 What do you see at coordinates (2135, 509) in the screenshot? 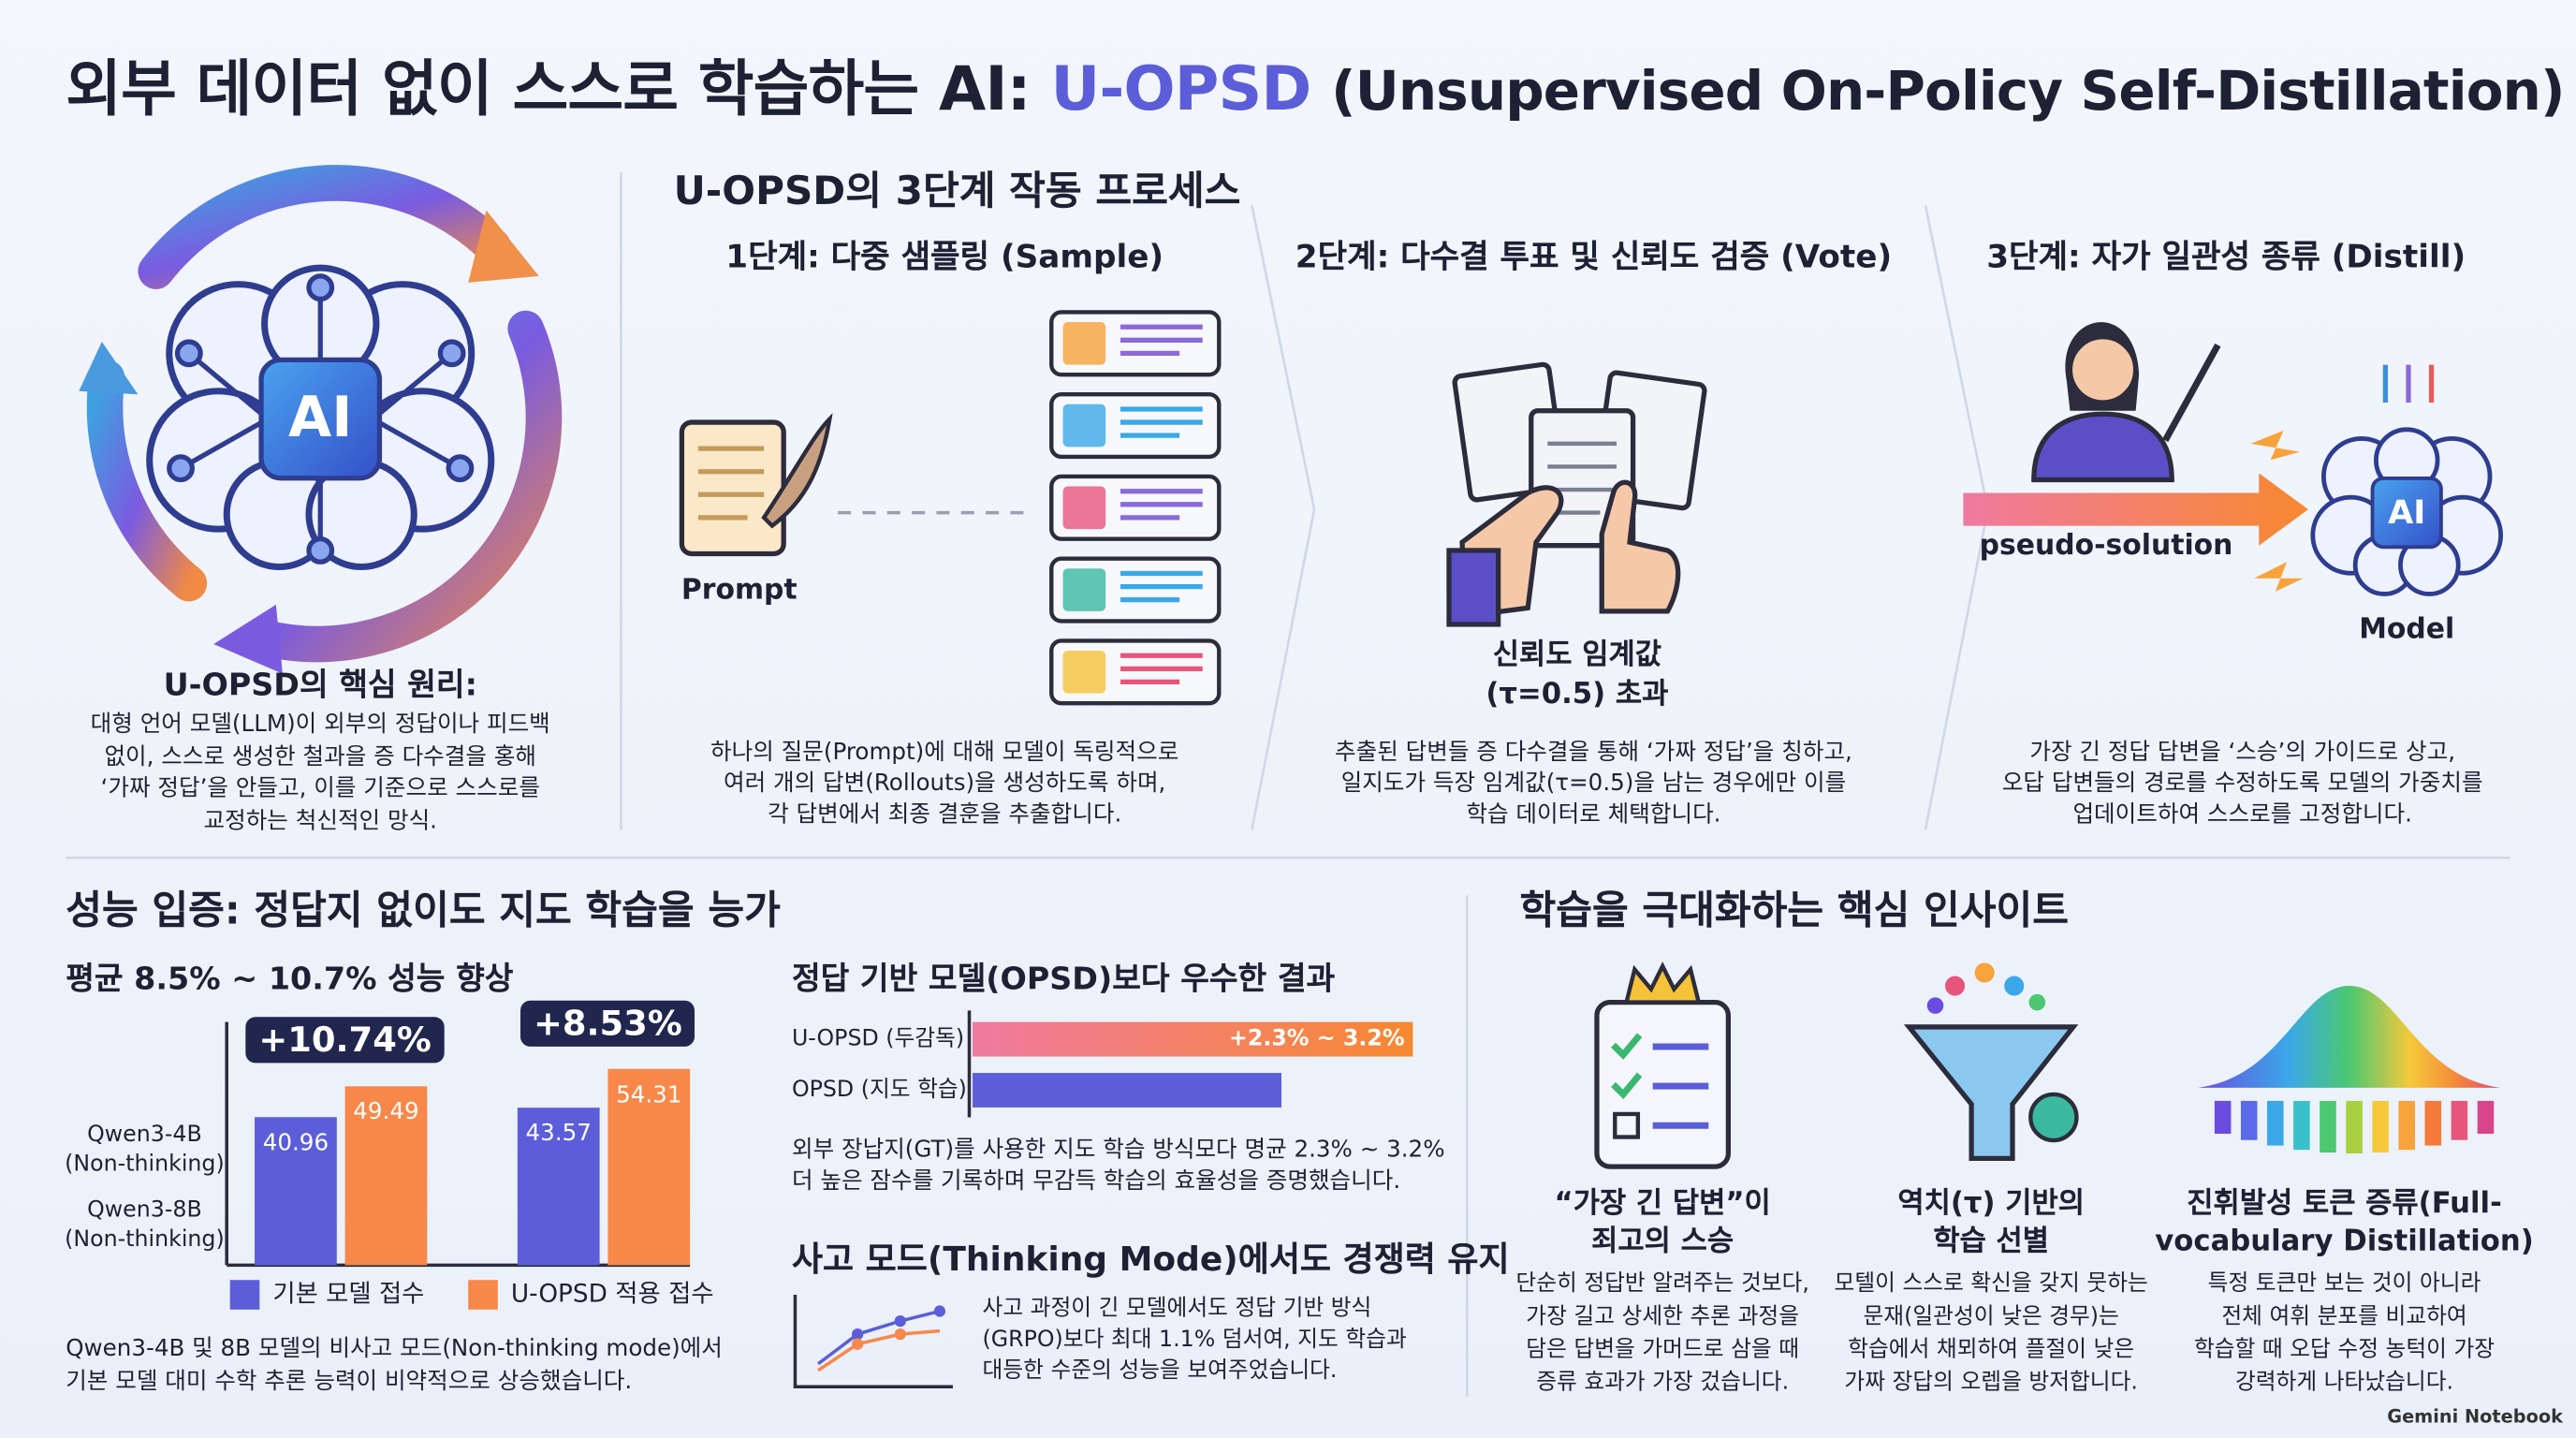
I see `flow-arrow` at bounding box center [2135, 509].